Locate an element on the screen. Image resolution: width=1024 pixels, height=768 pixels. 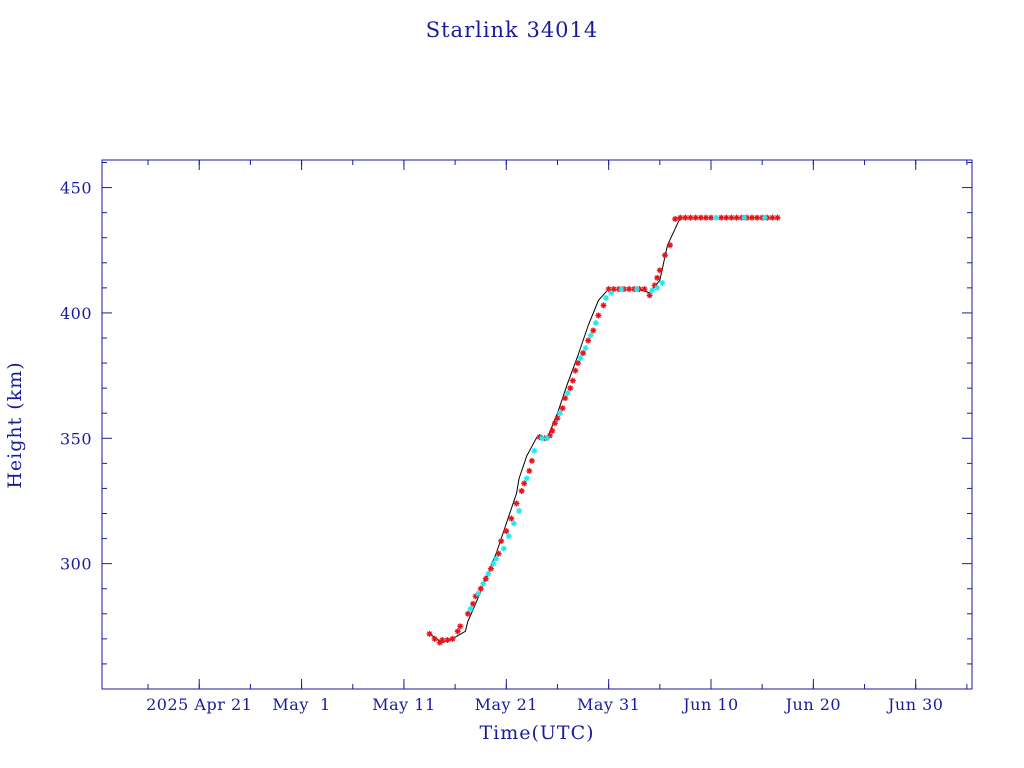
chart-title: Starlink 34014 is located at coordinates (512, 30).